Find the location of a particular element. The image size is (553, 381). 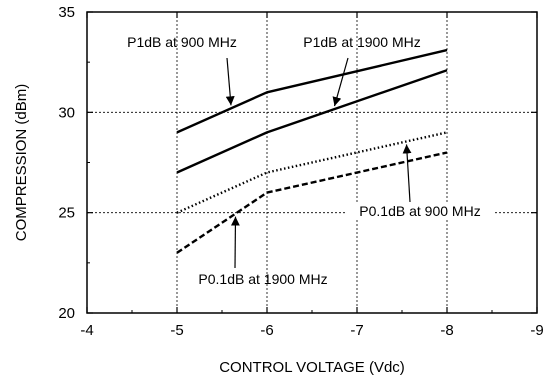

annotation-label: P0.1dB at 1900 MHz is located at coordinates (262, 279).